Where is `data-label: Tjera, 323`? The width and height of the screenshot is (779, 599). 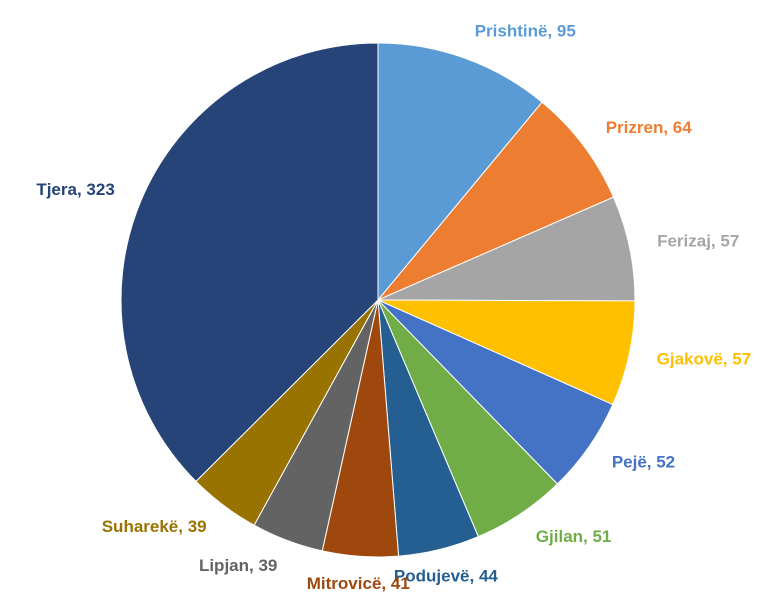 data-label: Tjera, 323 is located at coordinates (75, 189).